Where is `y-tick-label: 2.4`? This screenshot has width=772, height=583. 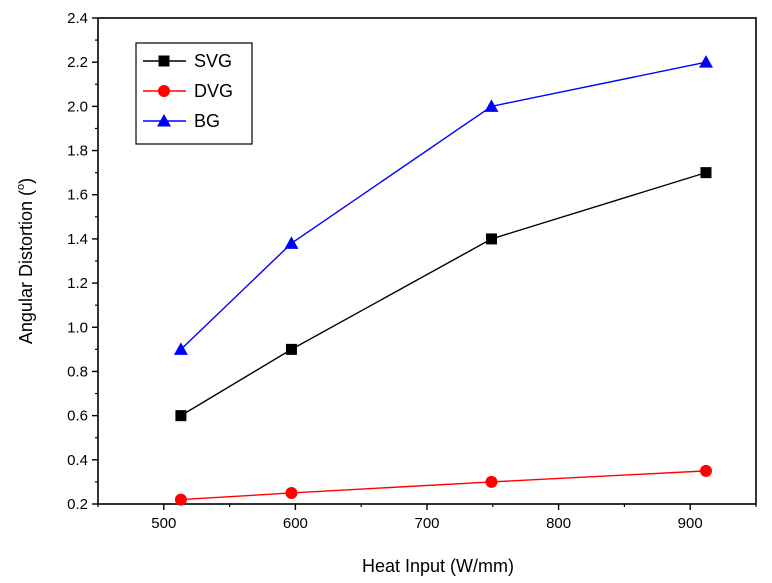
y-tick-label: 2.4 is located at coordinates (77, 18).